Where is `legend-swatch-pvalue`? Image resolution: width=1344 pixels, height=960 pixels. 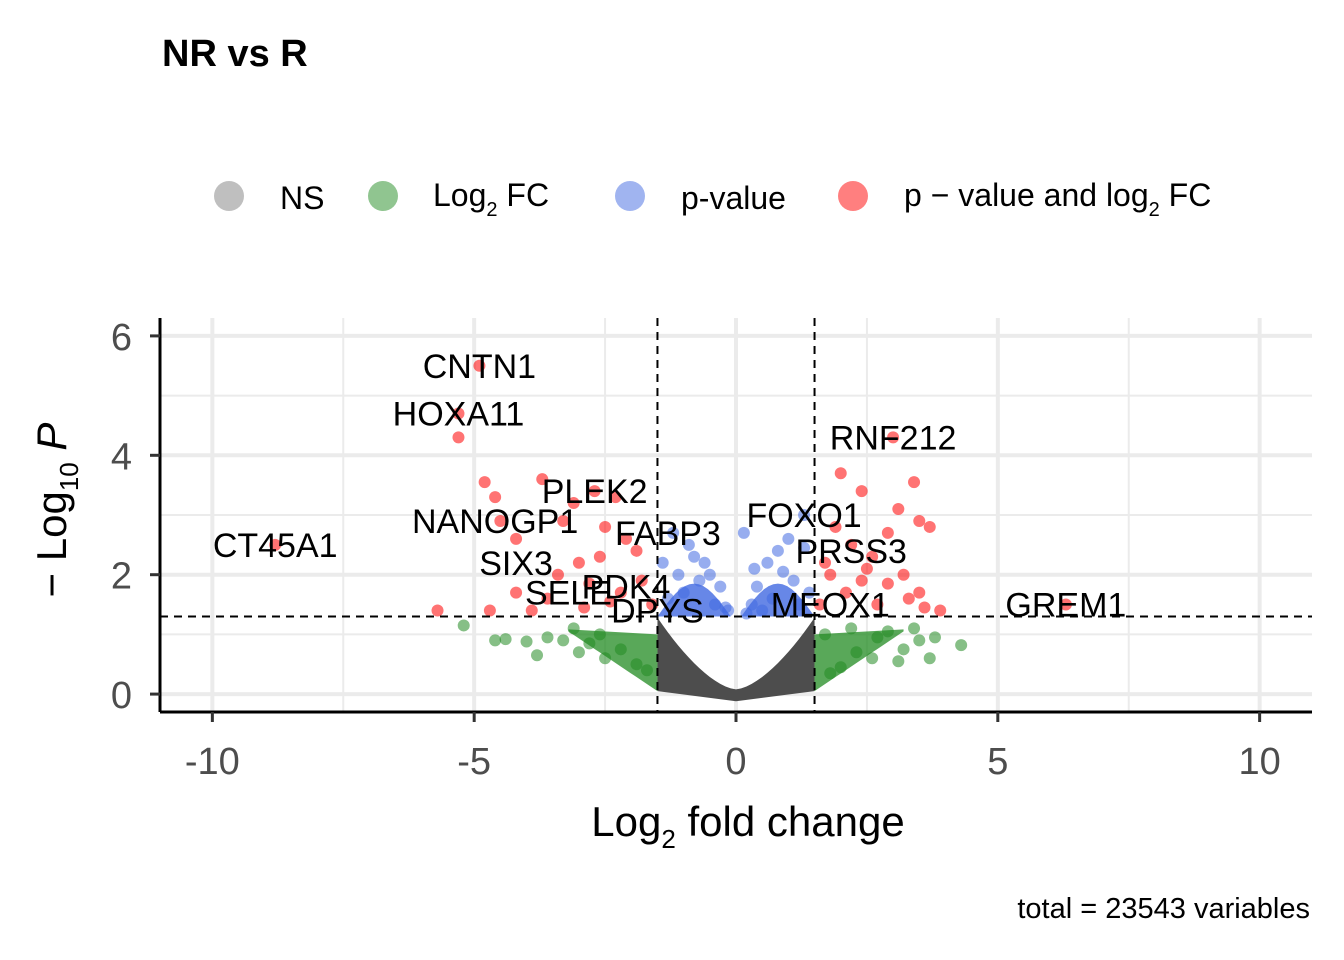 legend-swatch-pvalue is located at coordinates (630, 196).